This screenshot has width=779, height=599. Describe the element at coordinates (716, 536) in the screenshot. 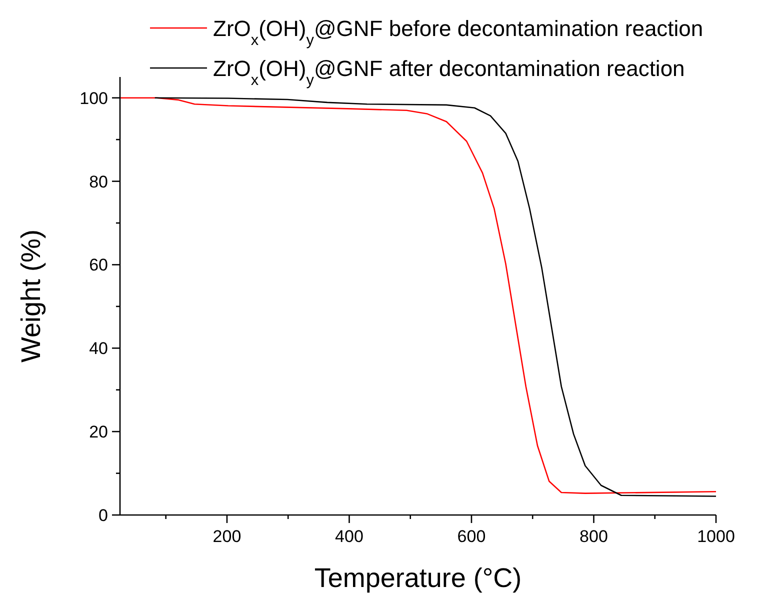

I see `x-tick-label: 1000` at that location.